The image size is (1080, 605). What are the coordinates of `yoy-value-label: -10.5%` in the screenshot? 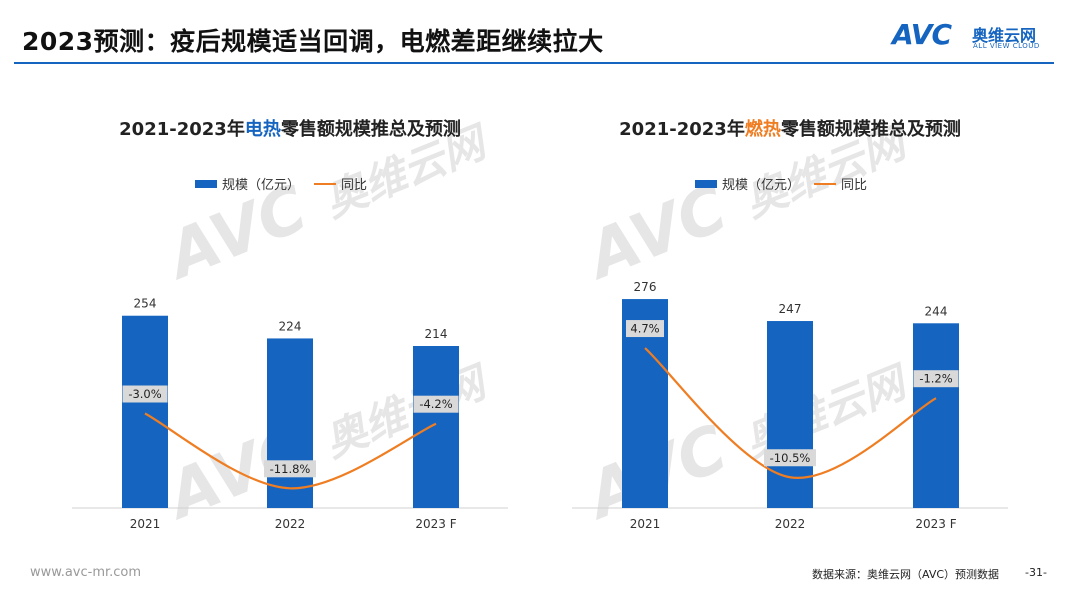 It's located at (790, 458).